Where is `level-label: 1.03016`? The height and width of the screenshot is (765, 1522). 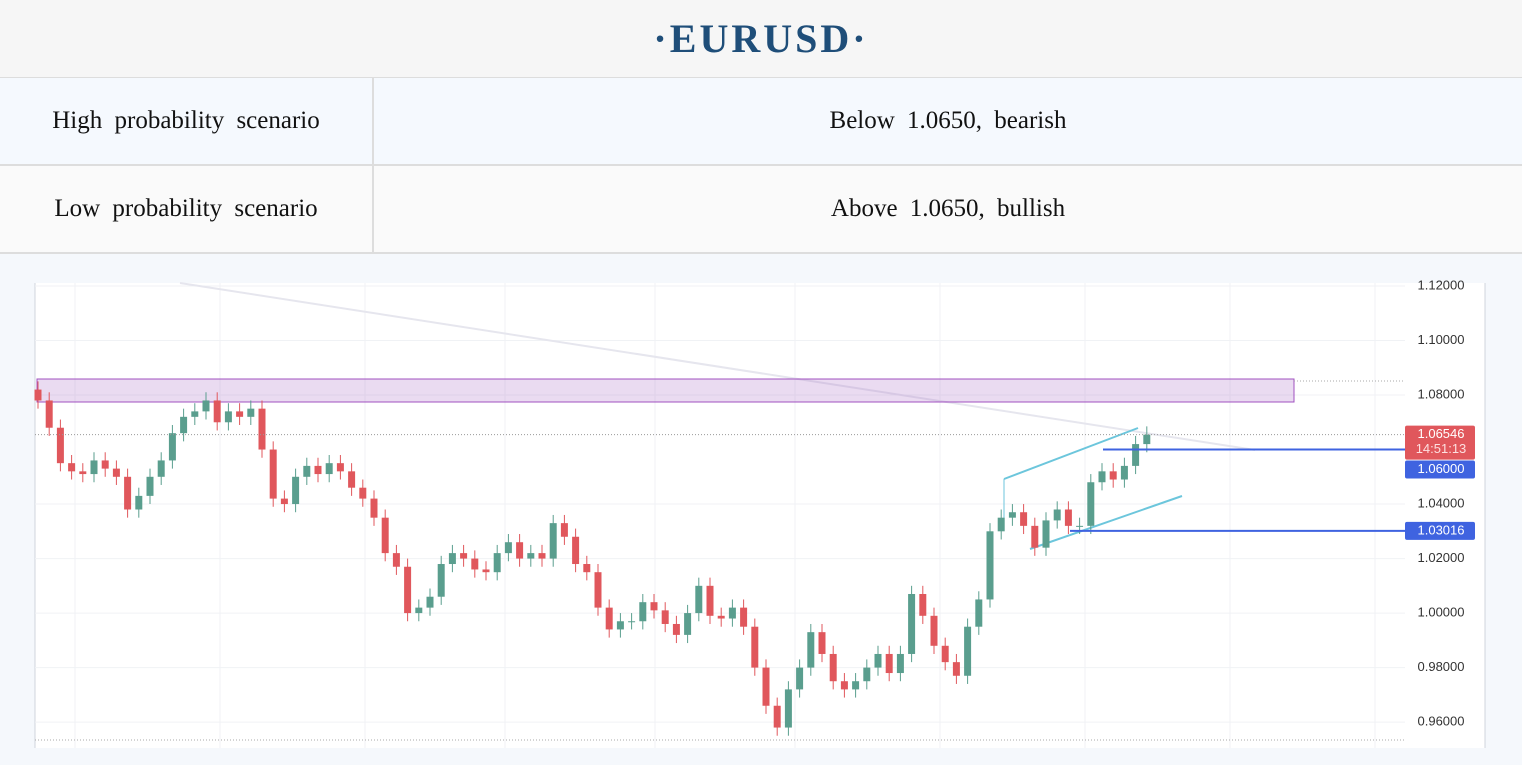 level-label: 1.03016 is located at coordinates (1441, 529).